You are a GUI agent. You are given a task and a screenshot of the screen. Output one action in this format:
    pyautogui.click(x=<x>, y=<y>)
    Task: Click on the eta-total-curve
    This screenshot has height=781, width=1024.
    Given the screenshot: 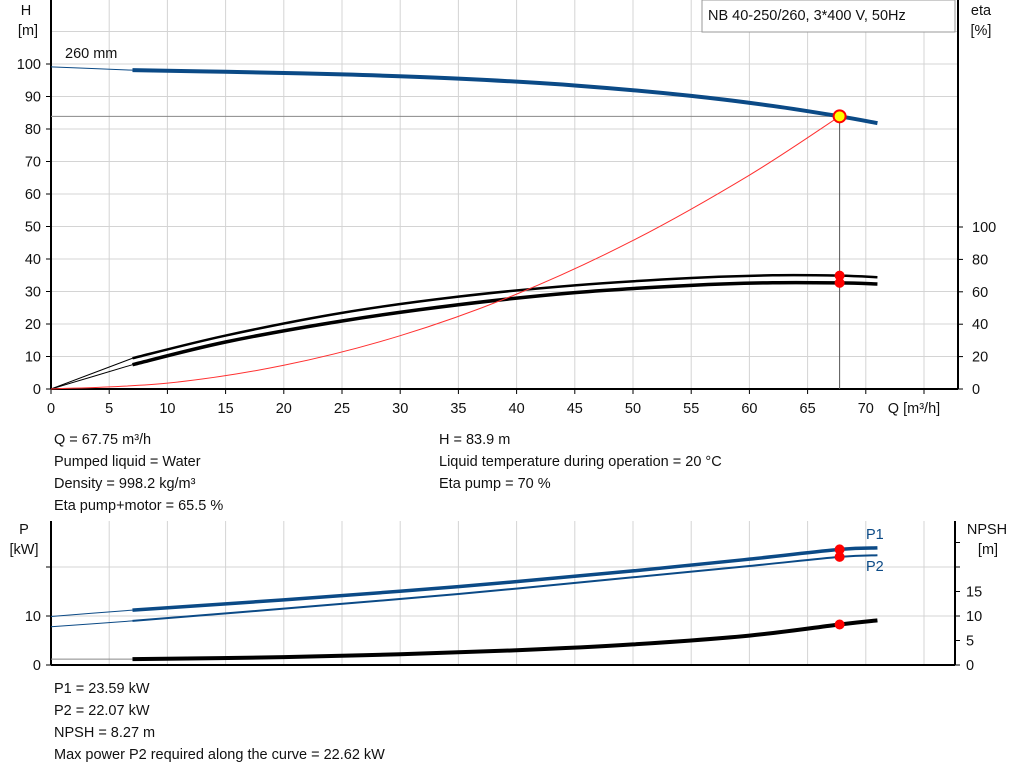 What is the action you would take?
    pyautogui.click(x=505, y=323)
    